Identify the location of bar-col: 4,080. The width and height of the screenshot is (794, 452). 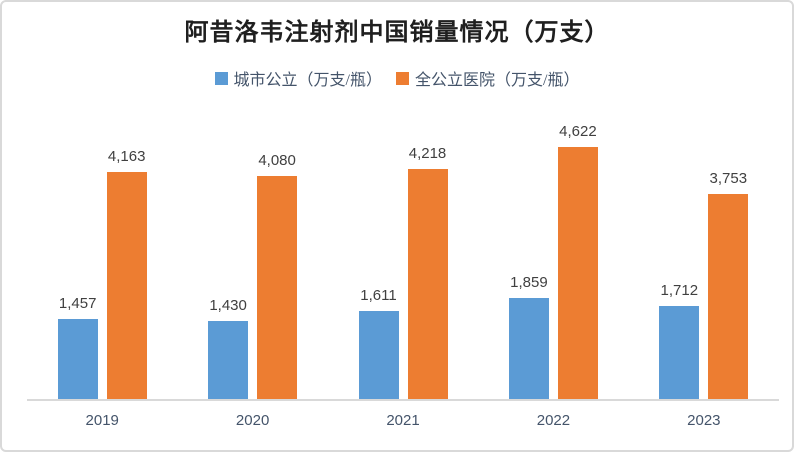
(277, 275).